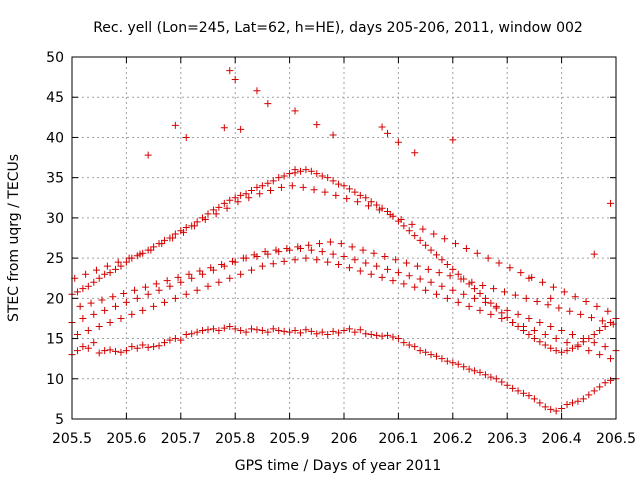 The height and width of the screenshot is (484, 640). What do you see at coordinates (55, 179) in the screenshot?
I see `y-tick-label: 35` at bounding box center [55, 179].